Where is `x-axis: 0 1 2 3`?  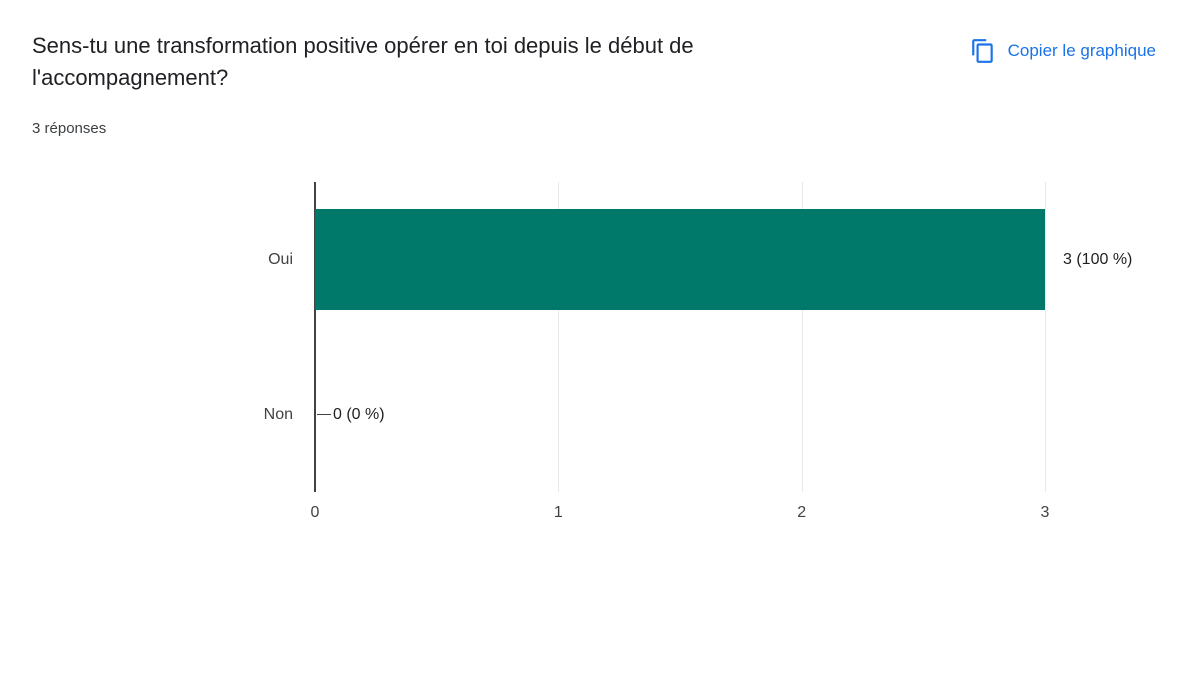
x-axis: 0 1 2 3 is located at coordinates (680, 516).